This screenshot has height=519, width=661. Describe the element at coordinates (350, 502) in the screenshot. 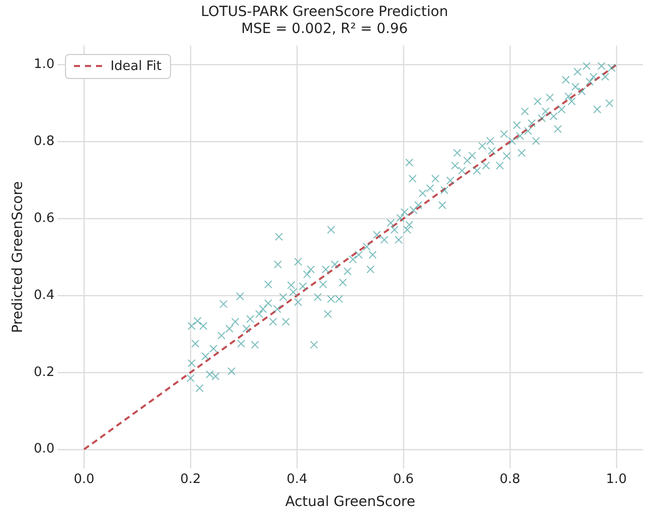

I see `x-axis-title: Actual GreenScore` at that location.